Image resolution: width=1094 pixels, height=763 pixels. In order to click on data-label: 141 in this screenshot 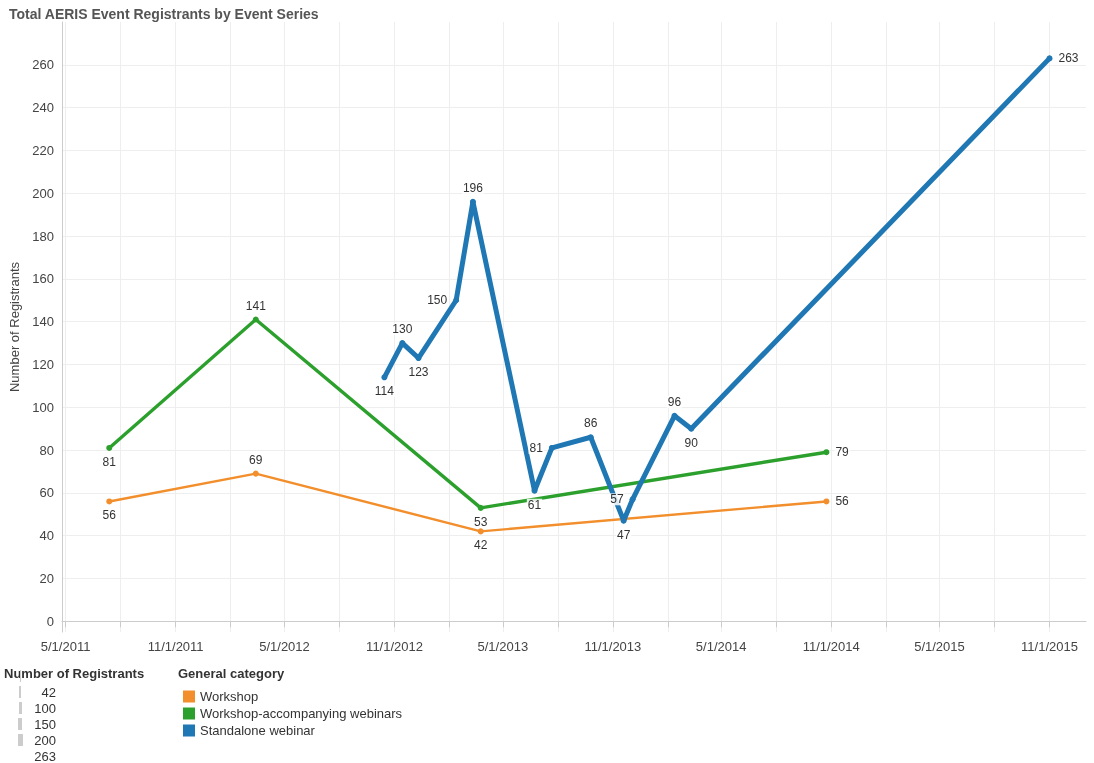, I will do `click(256, 305)`.